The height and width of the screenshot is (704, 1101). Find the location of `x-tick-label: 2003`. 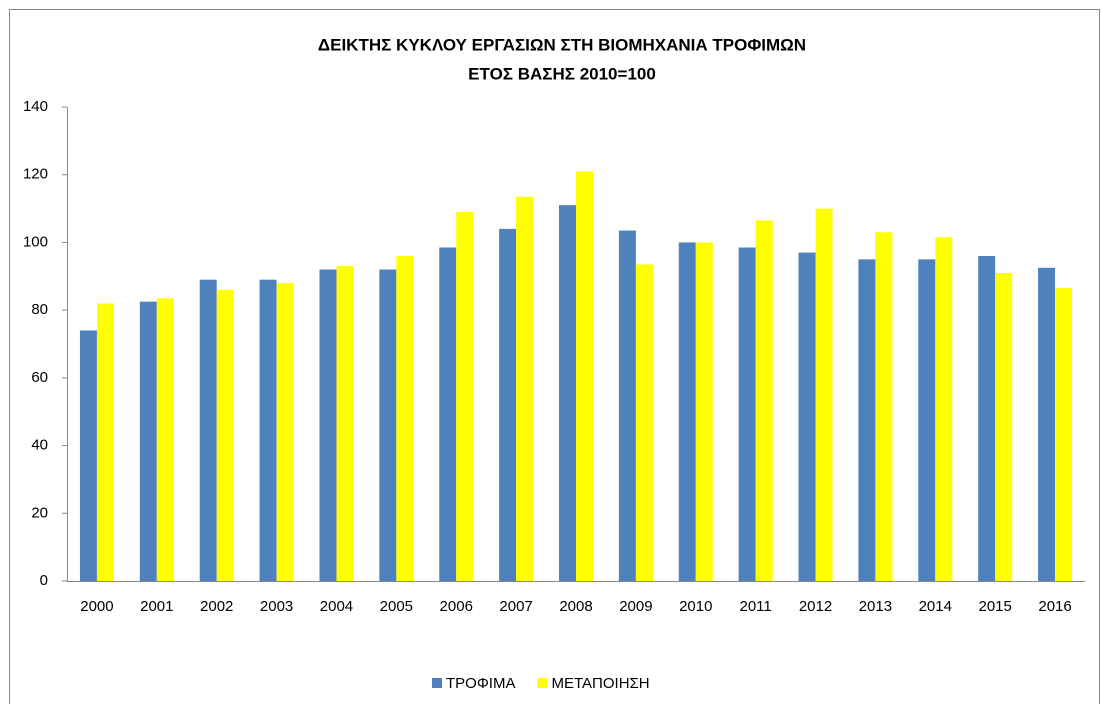

x-tick-label: 2003 is located at coordinates (276, 606).